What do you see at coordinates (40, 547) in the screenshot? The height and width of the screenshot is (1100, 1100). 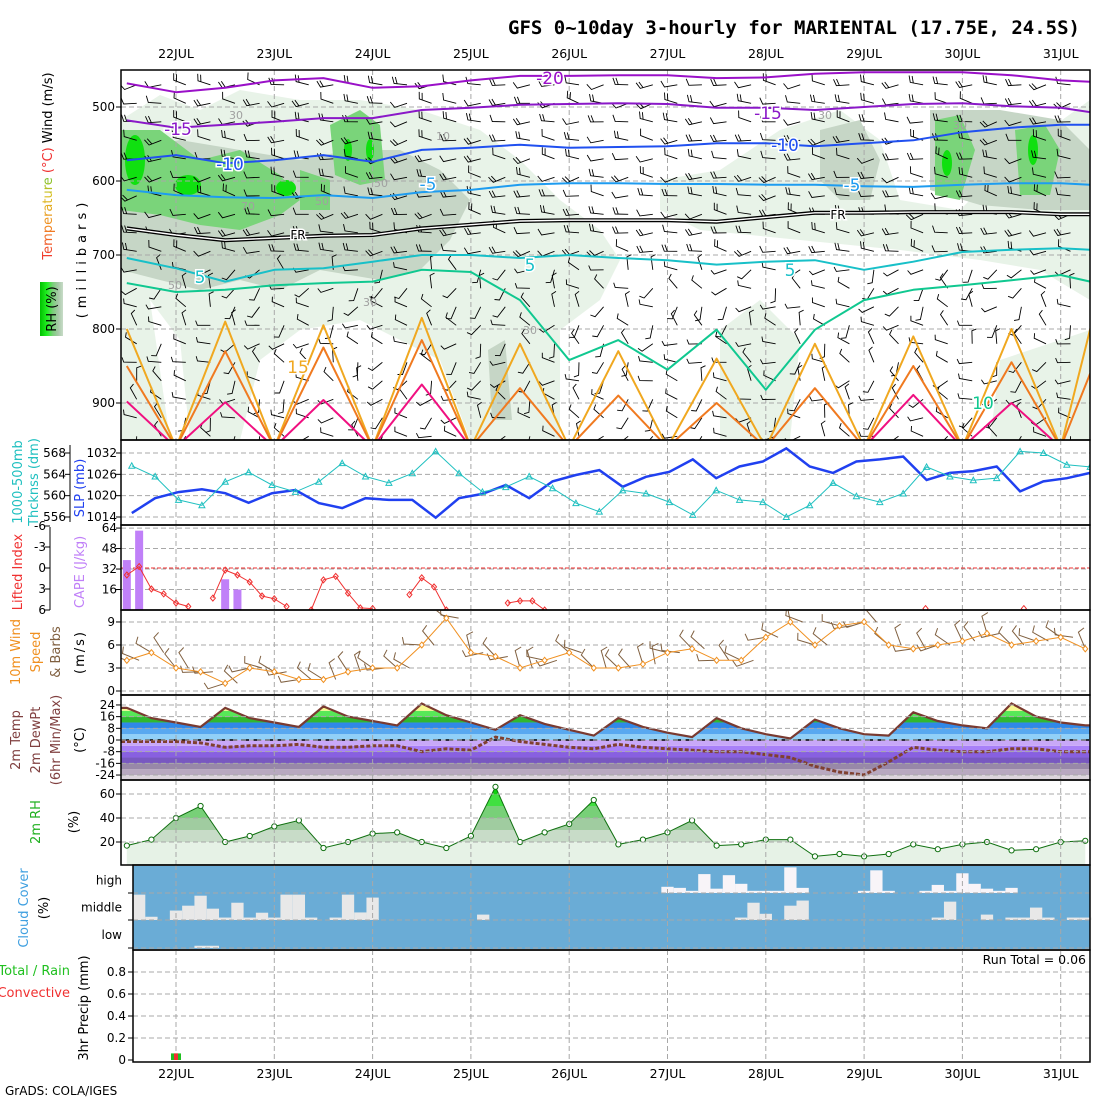 I see `tick-label: -3` at bounding box center [40, 547].